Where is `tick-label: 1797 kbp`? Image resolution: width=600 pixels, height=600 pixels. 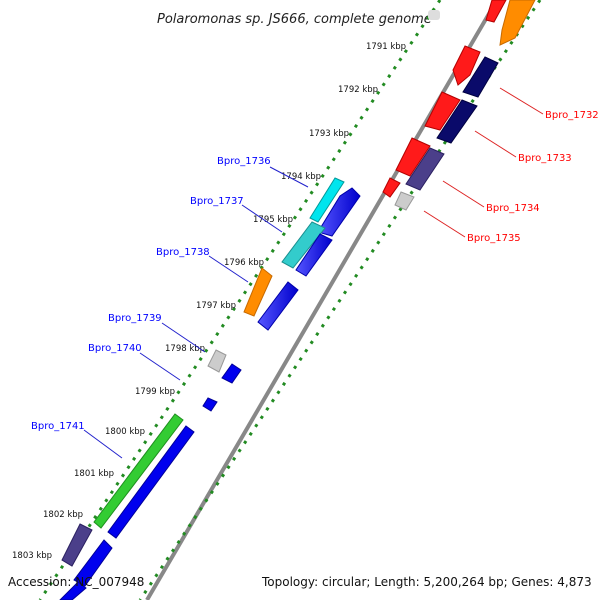 tick-label: 1797 kbp is located at coordinates (216, 306).